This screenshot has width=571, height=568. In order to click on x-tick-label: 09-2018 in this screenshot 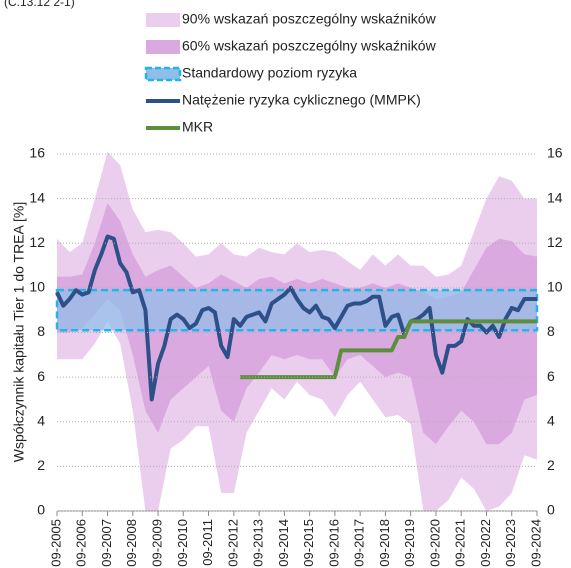, I will do `click(384, 543)`.